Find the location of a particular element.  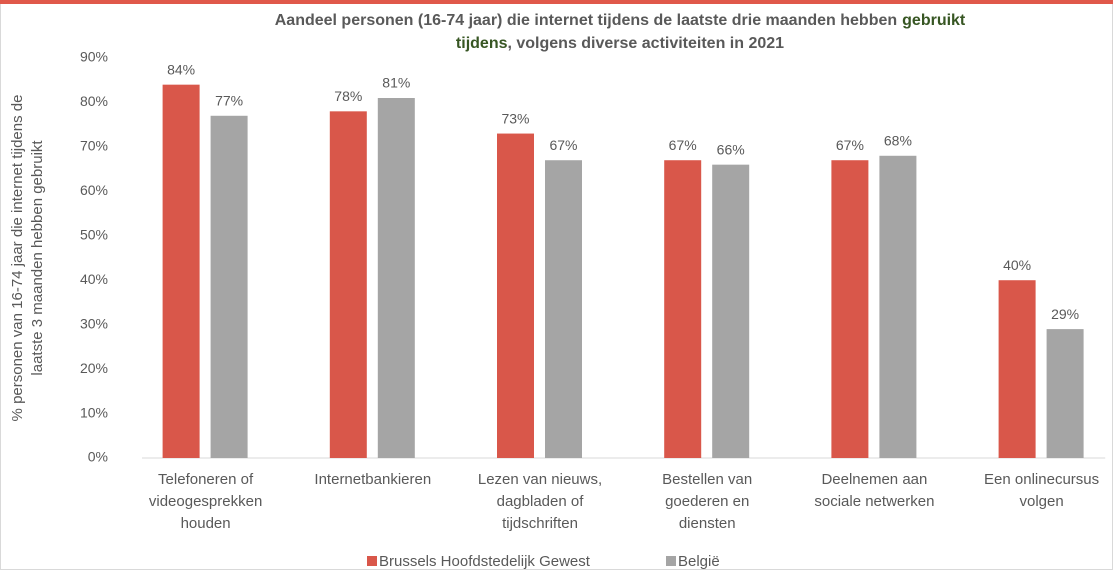

y-axis-title-line: laatste 3 maanden hebben gebruikt is located at coordinates (37, 258).